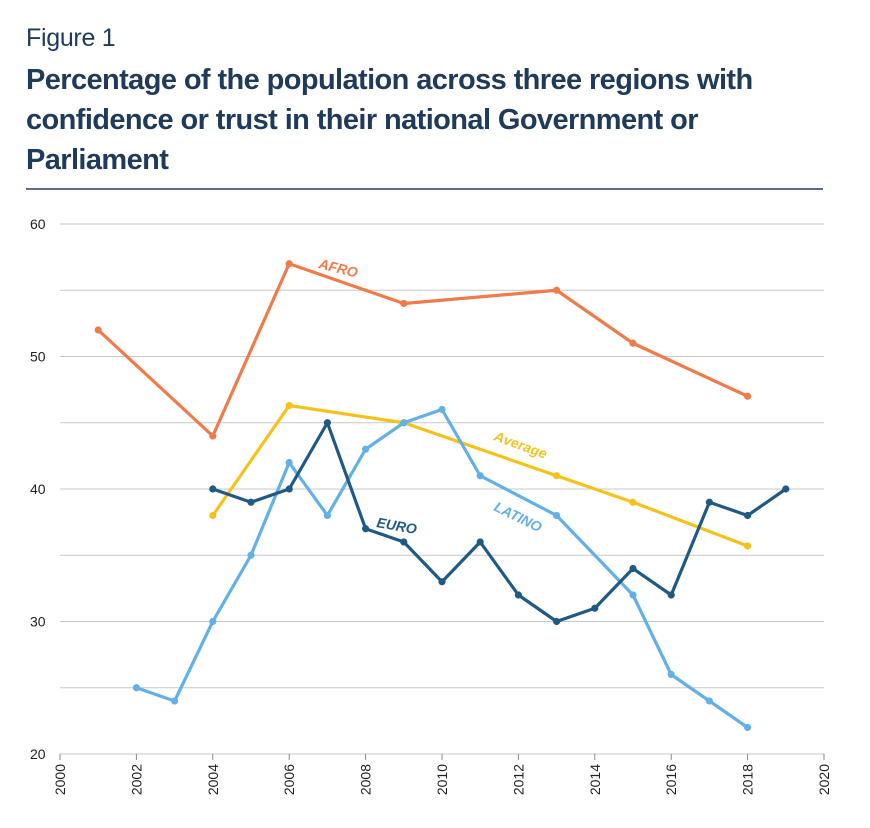  What do you see at coordinates (38, 622) in the screenshot?
I see `y-tick-label: 30` at bounding box center [38, 622].